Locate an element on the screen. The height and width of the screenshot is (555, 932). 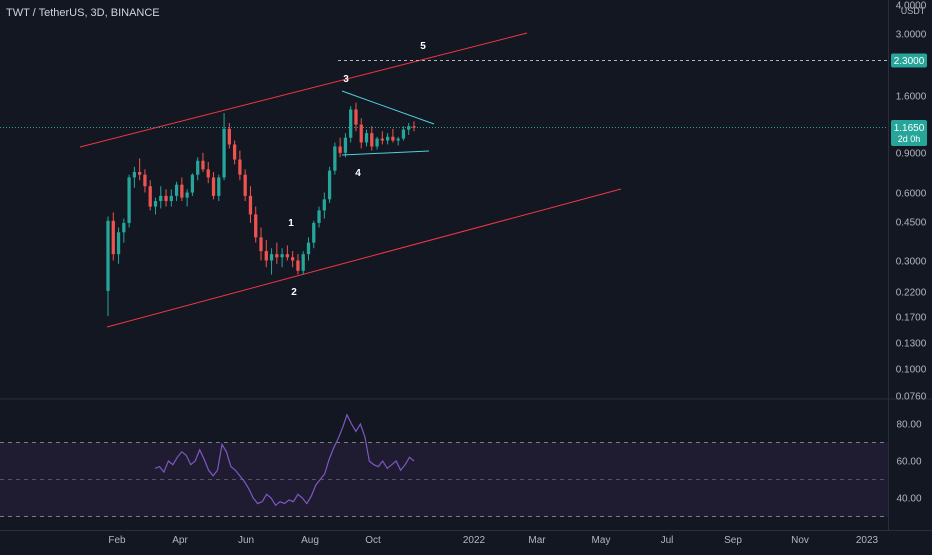
y-tick-label: 0.4500 is located at coordinates (911, 223).